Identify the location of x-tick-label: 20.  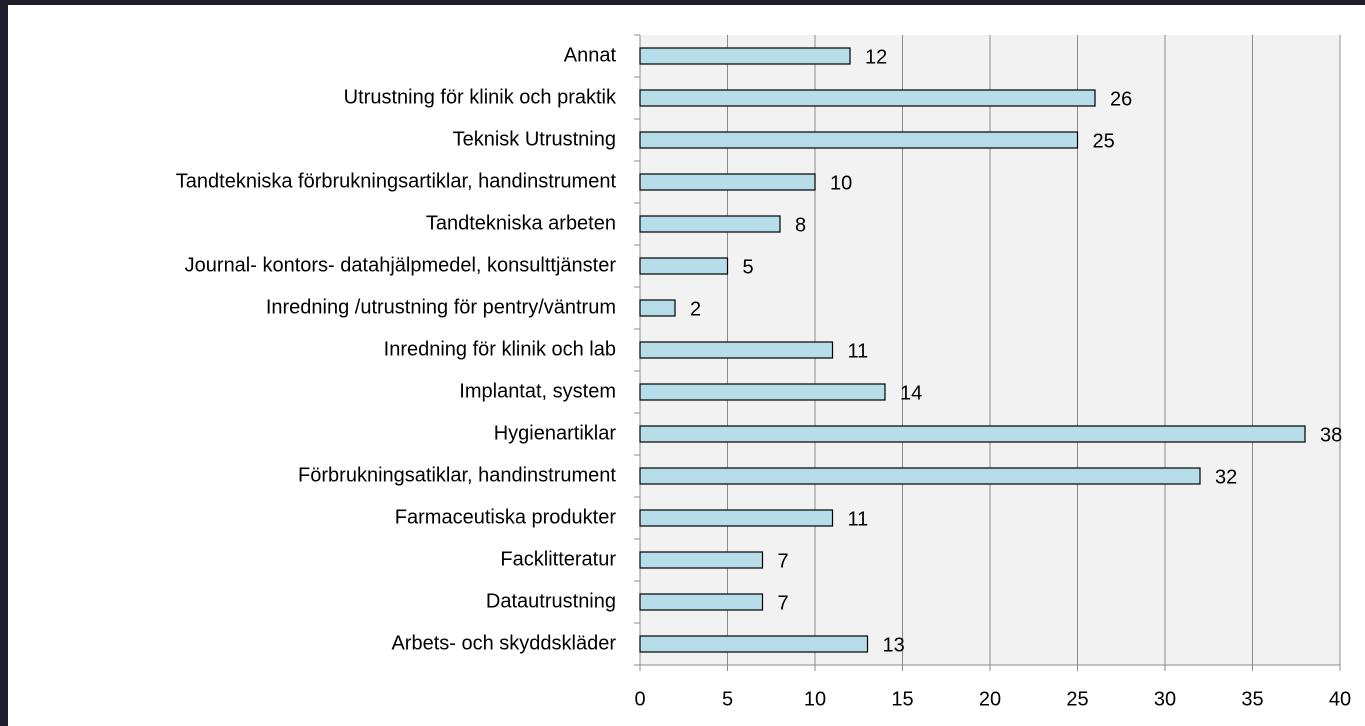
(990, 699).